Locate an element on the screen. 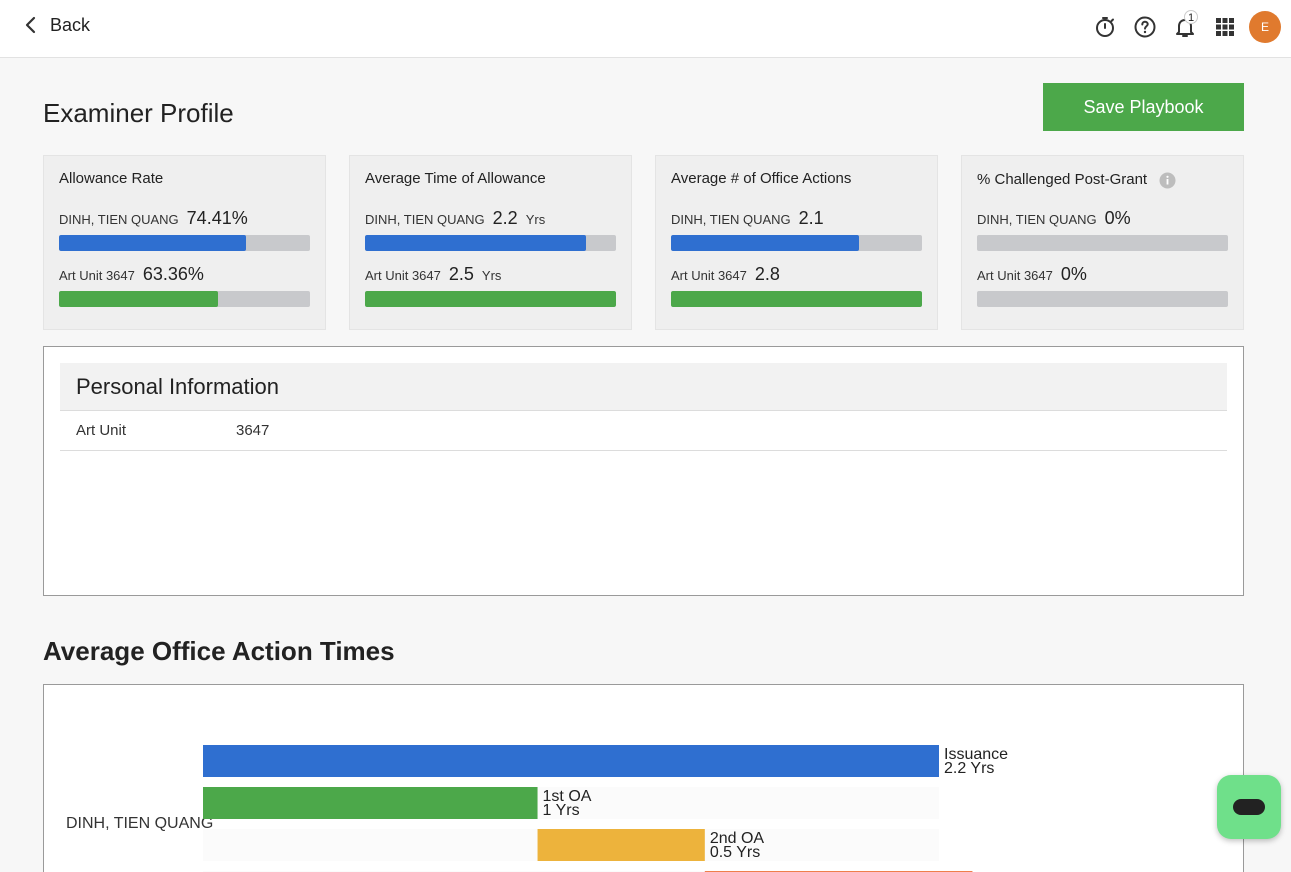 This screenshot has height=872, width=1291. art-unit-row: Art Unit 3647 2.8 is located at coordinates (725, 274).